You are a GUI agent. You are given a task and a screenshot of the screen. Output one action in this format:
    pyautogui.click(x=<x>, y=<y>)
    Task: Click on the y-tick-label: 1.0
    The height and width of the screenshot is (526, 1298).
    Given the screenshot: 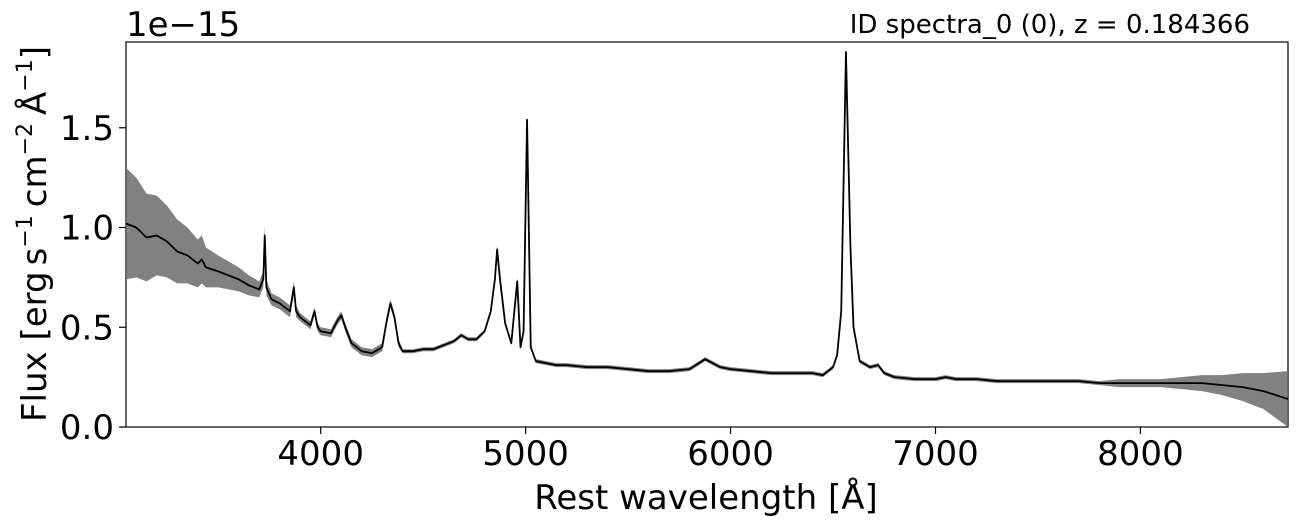 What is the action you would take?
    pyautogui.click(x=87, y=229)
    